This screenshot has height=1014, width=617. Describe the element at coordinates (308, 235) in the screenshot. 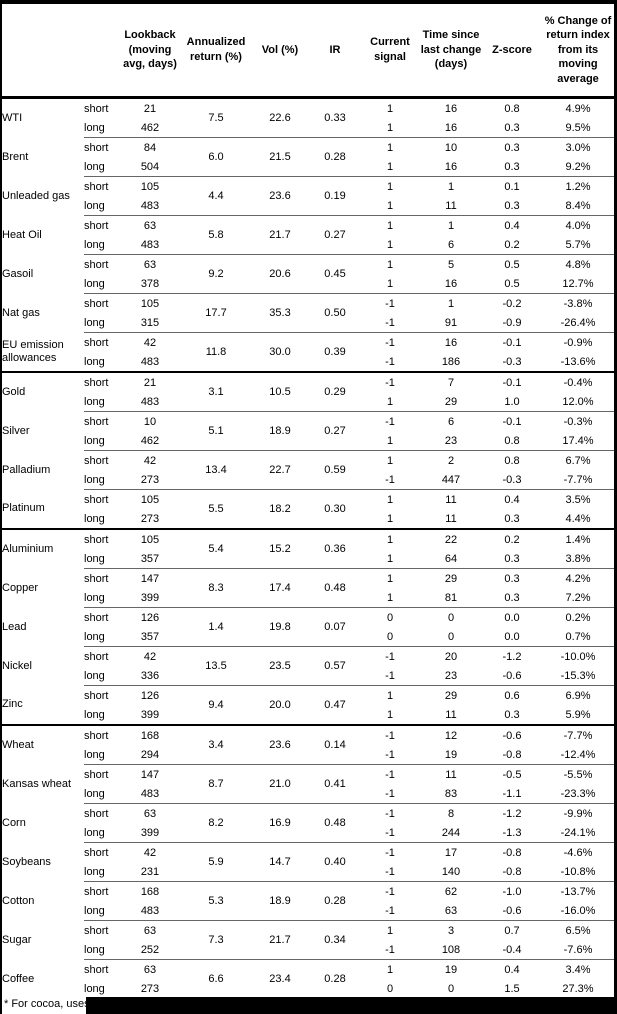

I see `table-row: Heat Oil short 63 5.8 21.7 0.27 1 1 0.4 4.0%` at that location.